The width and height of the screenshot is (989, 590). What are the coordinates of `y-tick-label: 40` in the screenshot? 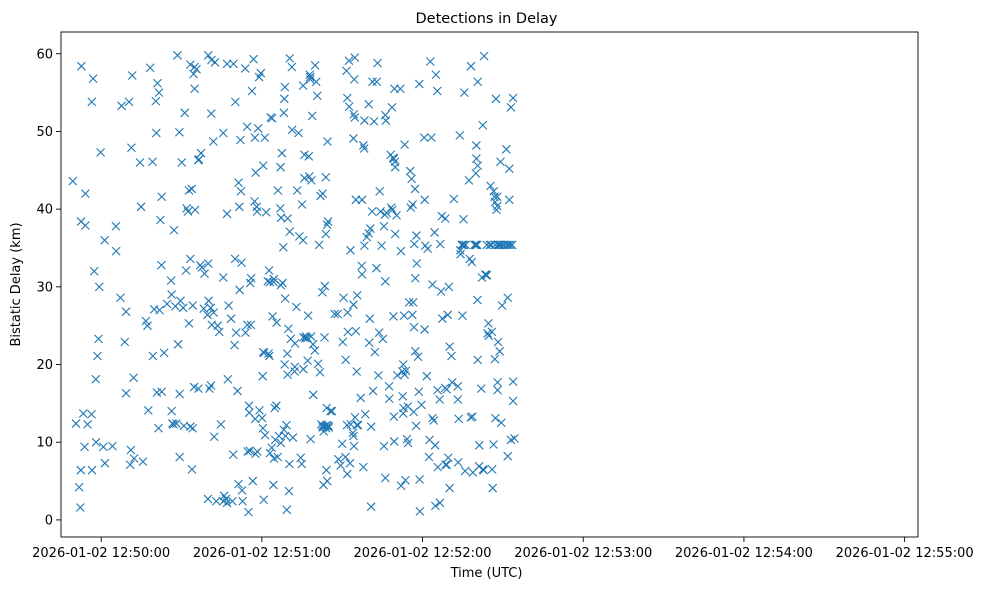 It's located at (44, 210).